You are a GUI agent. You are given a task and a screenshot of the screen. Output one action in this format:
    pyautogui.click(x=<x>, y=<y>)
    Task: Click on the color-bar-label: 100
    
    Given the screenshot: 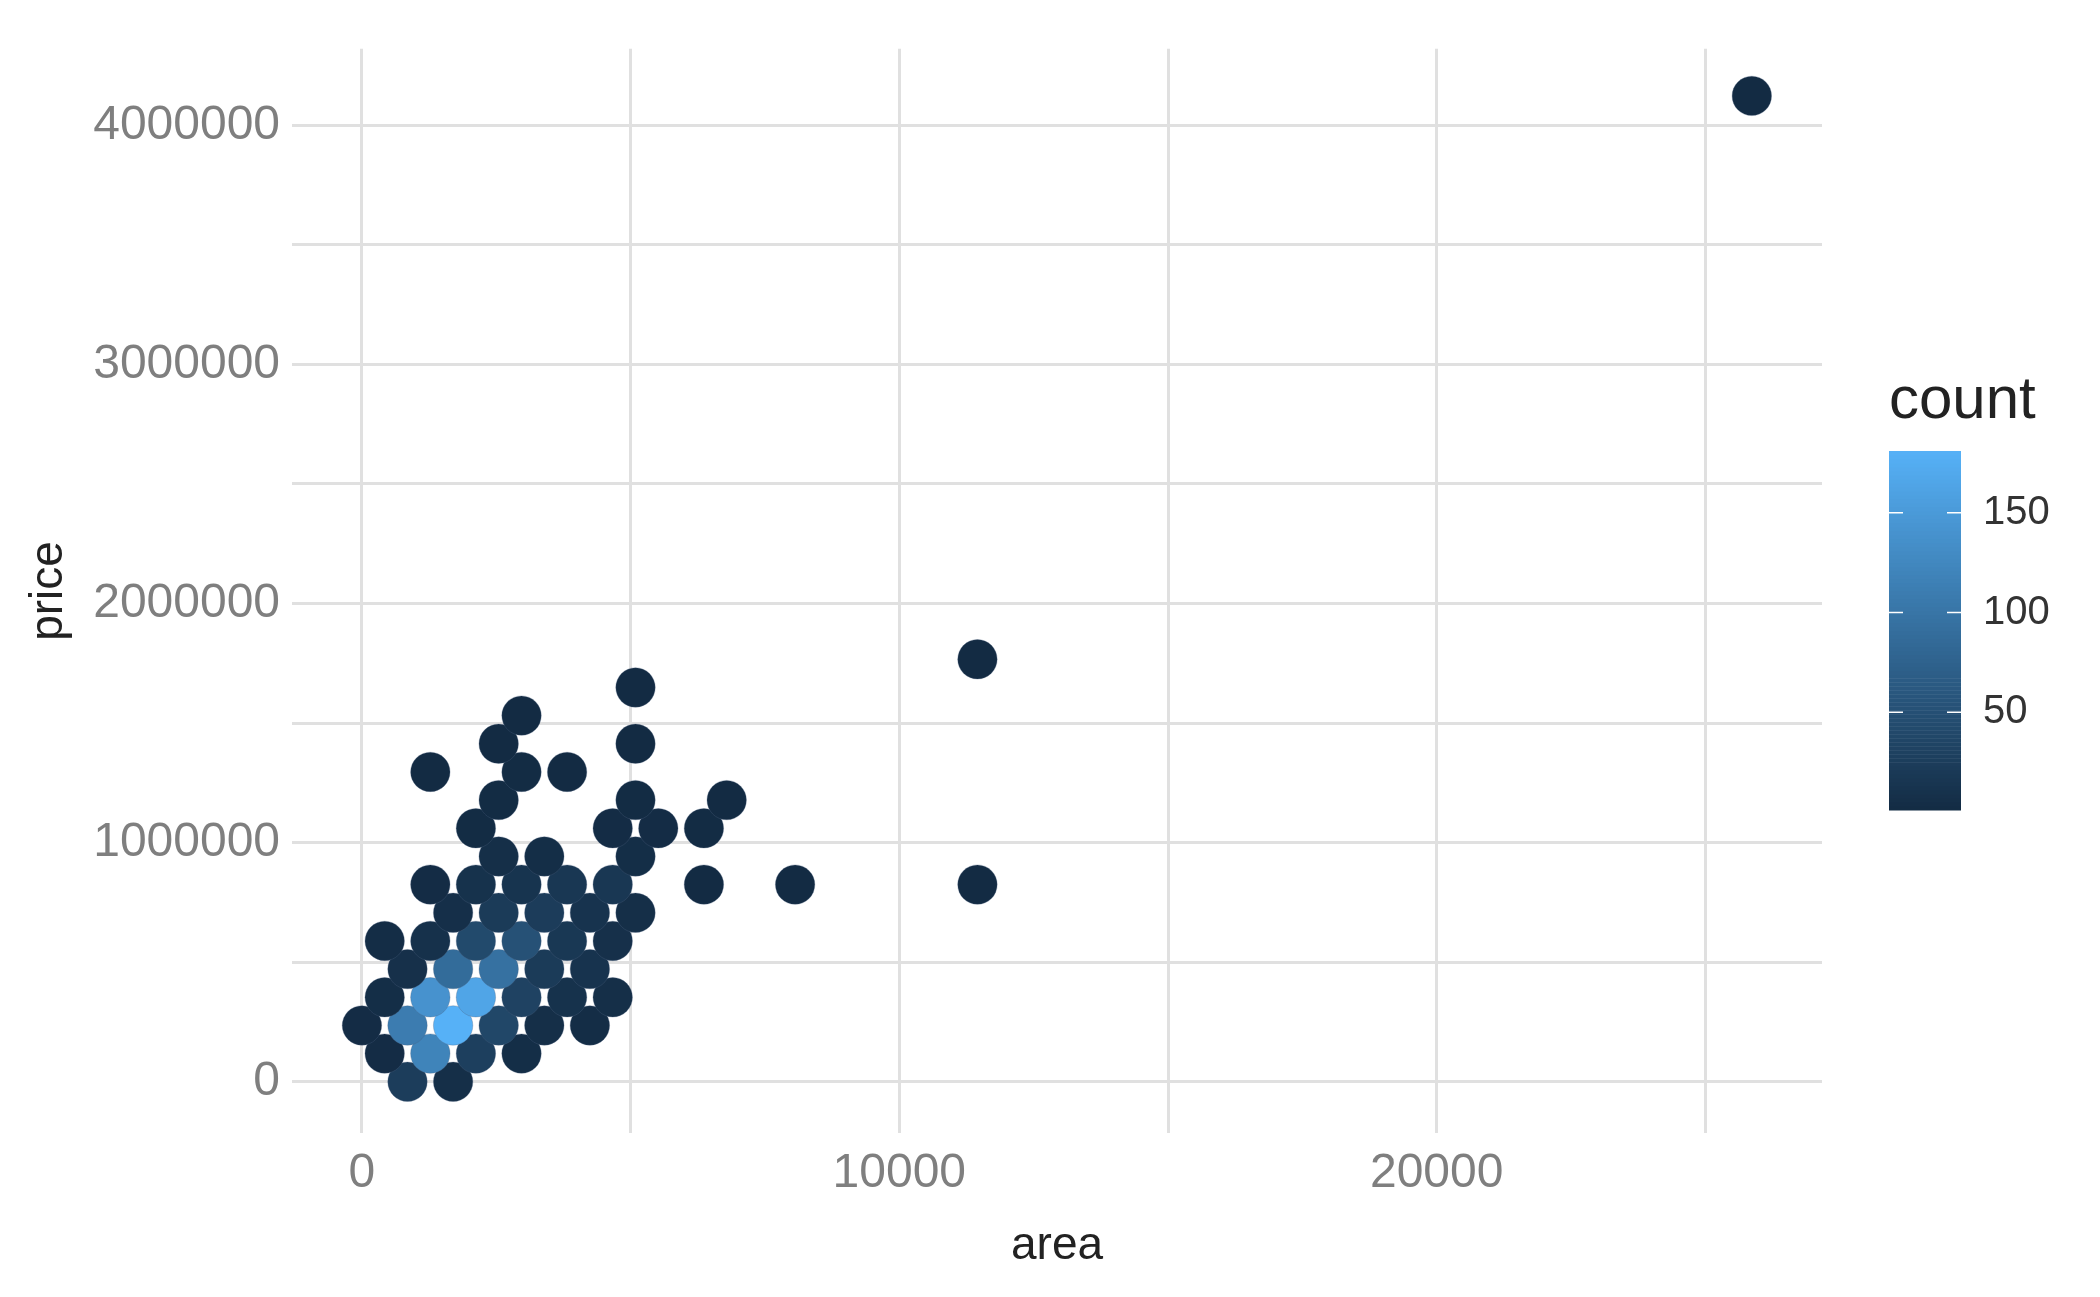 What is the action you would take?
    pyautogui.click(x=2016, y=609)
    